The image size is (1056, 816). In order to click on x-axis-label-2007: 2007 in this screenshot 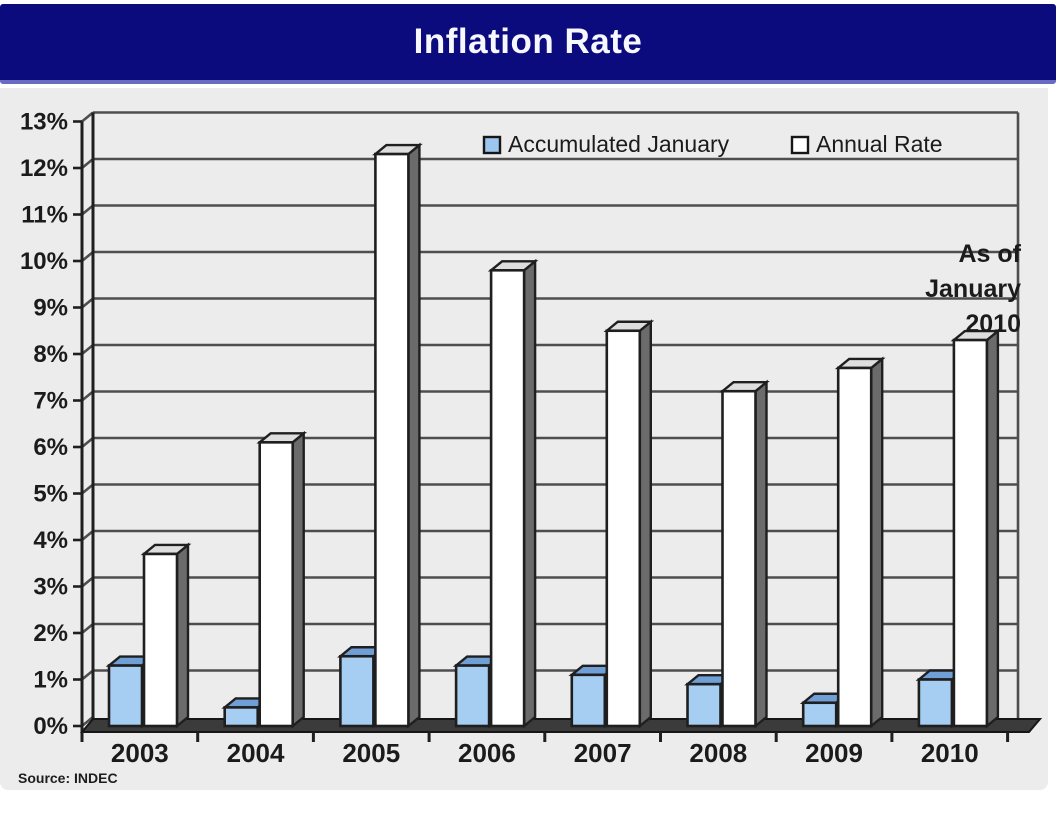, I will do `click(603, 753)`.